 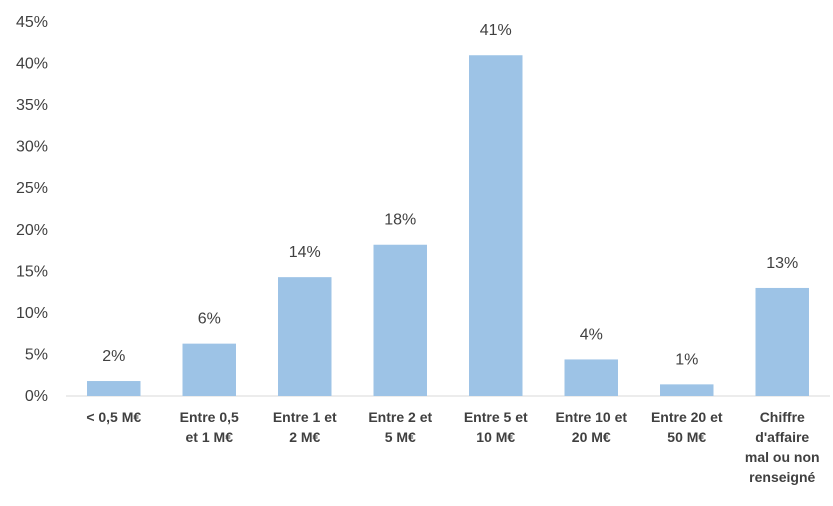 What do you see at coordinates (32, 209) in the screenshot?
I see `y-axis-ticks: 0% 5% 10% 15% 20% 25% 30% 35% 40% 45%` at bounding box center [32, 209].